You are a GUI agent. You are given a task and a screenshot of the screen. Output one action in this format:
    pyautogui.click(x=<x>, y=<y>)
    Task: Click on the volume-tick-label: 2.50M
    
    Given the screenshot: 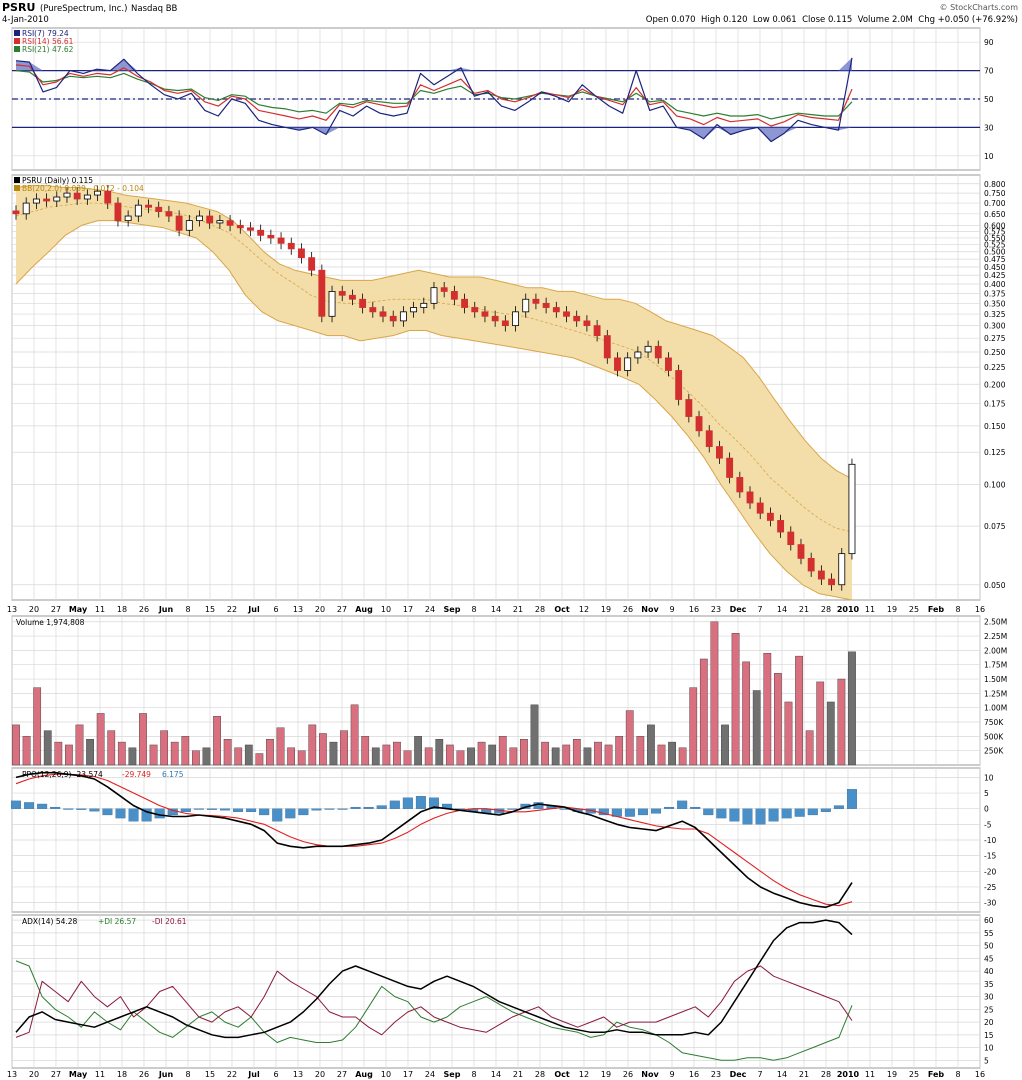 What is the action you would take?
    pyautogui.click(x=995, y=622)
    